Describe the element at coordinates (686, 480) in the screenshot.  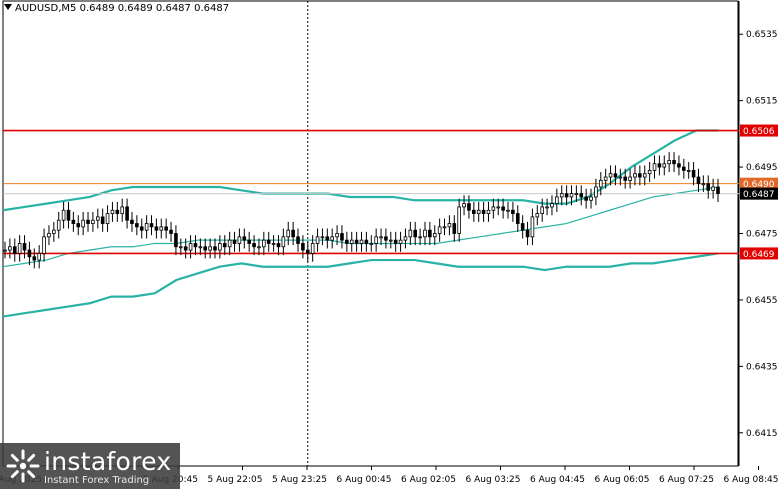
I see `x-tick-label: 6 Aug 07:25` at that location.